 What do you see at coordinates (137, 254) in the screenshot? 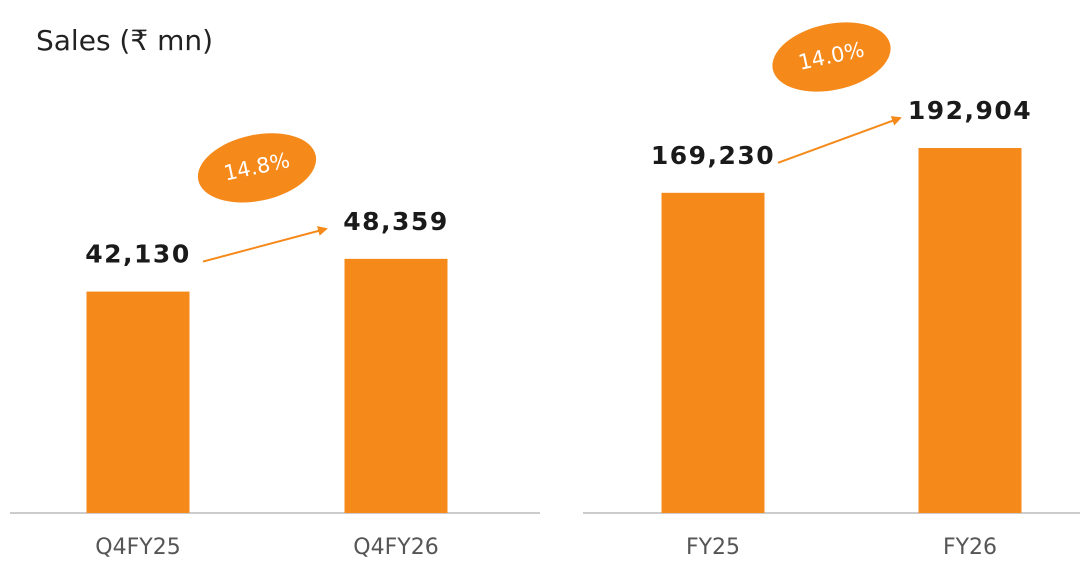
I see `value-label: 42,130` at bounding box center [137, 254].